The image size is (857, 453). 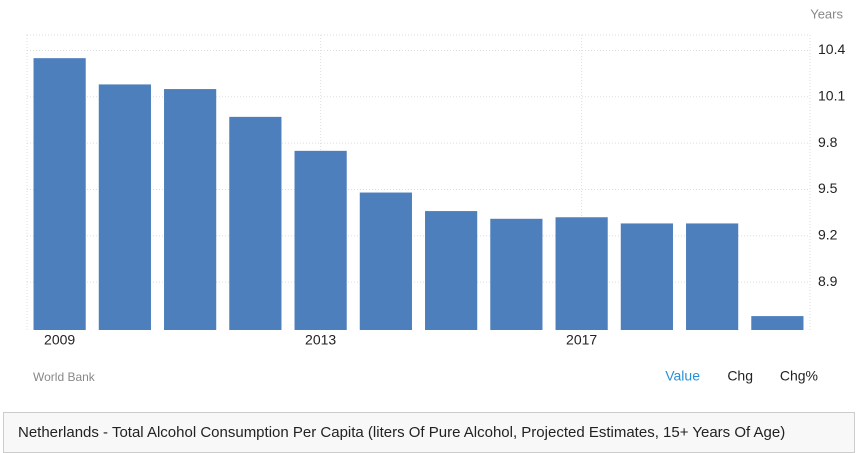 I want to click on y-tick-label: 9.5, so click(x=828, y=188).